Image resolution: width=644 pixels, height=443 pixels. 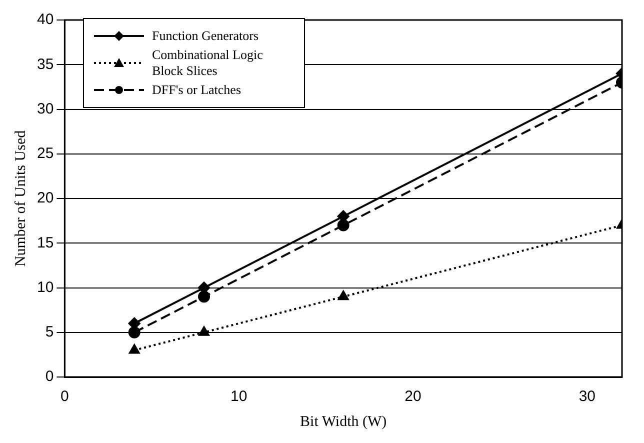 I want to click on legend-label: DFF's or Latches, so click(x=197, y=90).